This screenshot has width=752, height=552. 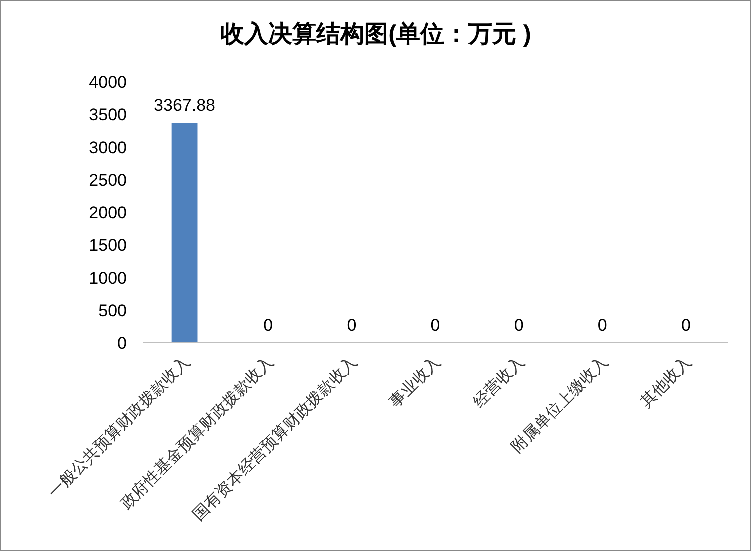 I want to click on y-tick-label: 1000, so click(x=108, y=278).